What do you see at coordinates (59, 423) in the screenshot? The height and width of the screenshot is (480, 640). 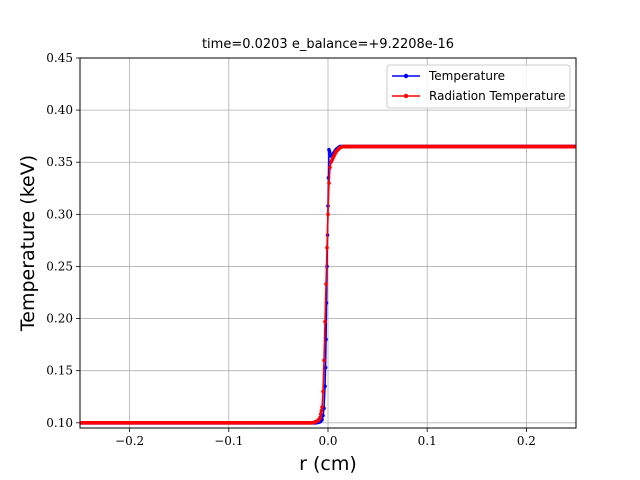 I see `y-tick-label: 0.10` at bounding box center [59, 423].